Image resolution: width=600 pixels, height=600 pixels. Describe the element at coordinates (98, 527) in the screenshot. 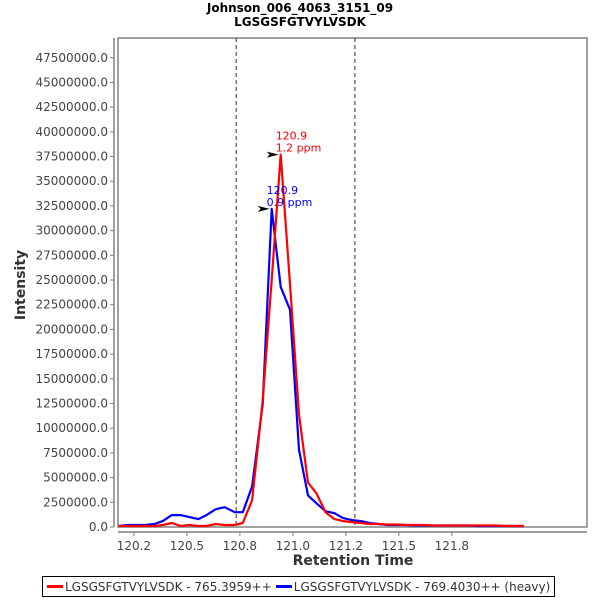

I see `y-tick-label: 0.0` at that location.